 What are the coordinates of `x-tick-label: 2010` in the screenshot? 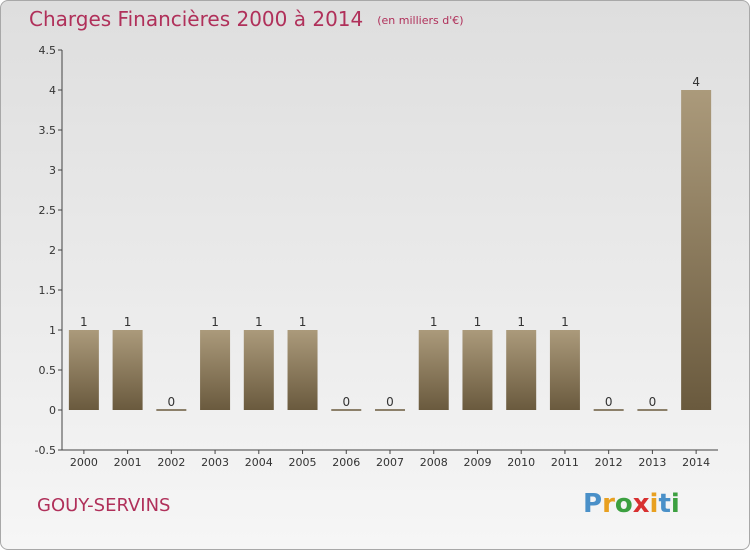 It's located at (521, 462).